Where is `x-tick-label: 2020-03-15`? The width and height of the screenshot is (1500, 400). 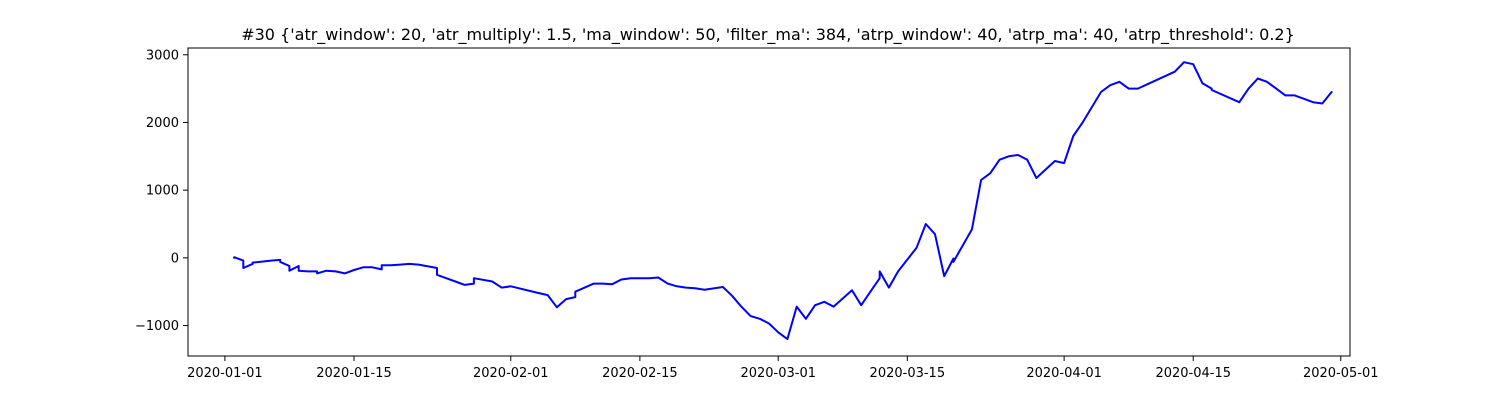
x-tick-label: 2020-03-15 is located at coordinates (908, 373).